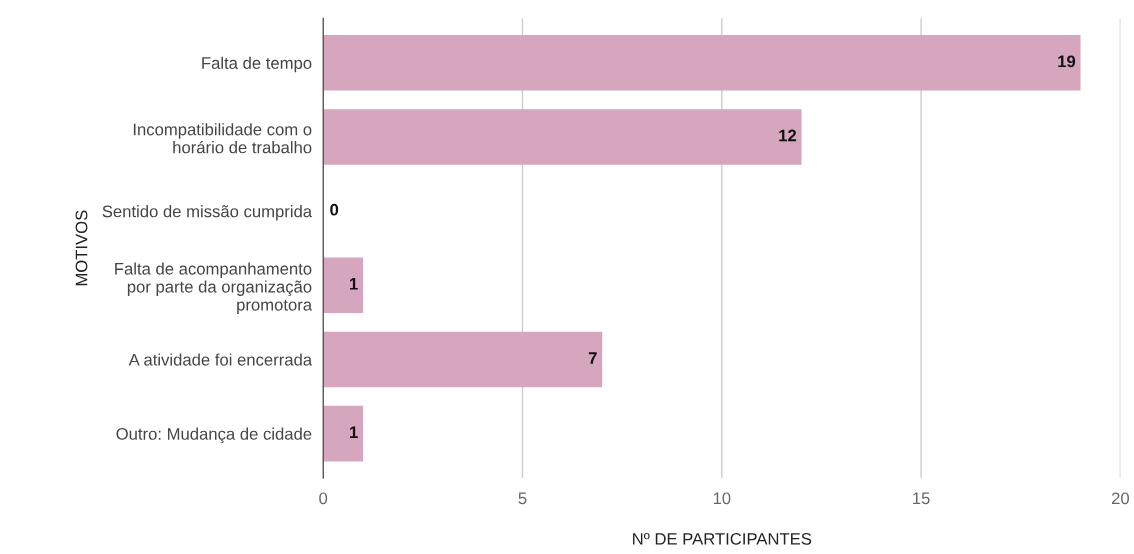 The height and width of the screenshot is (554, 1134). What do you see at coordinates (522, 498) in the screenshot?
I see `x-tick-label: 5` at bounding box center [522, 498].